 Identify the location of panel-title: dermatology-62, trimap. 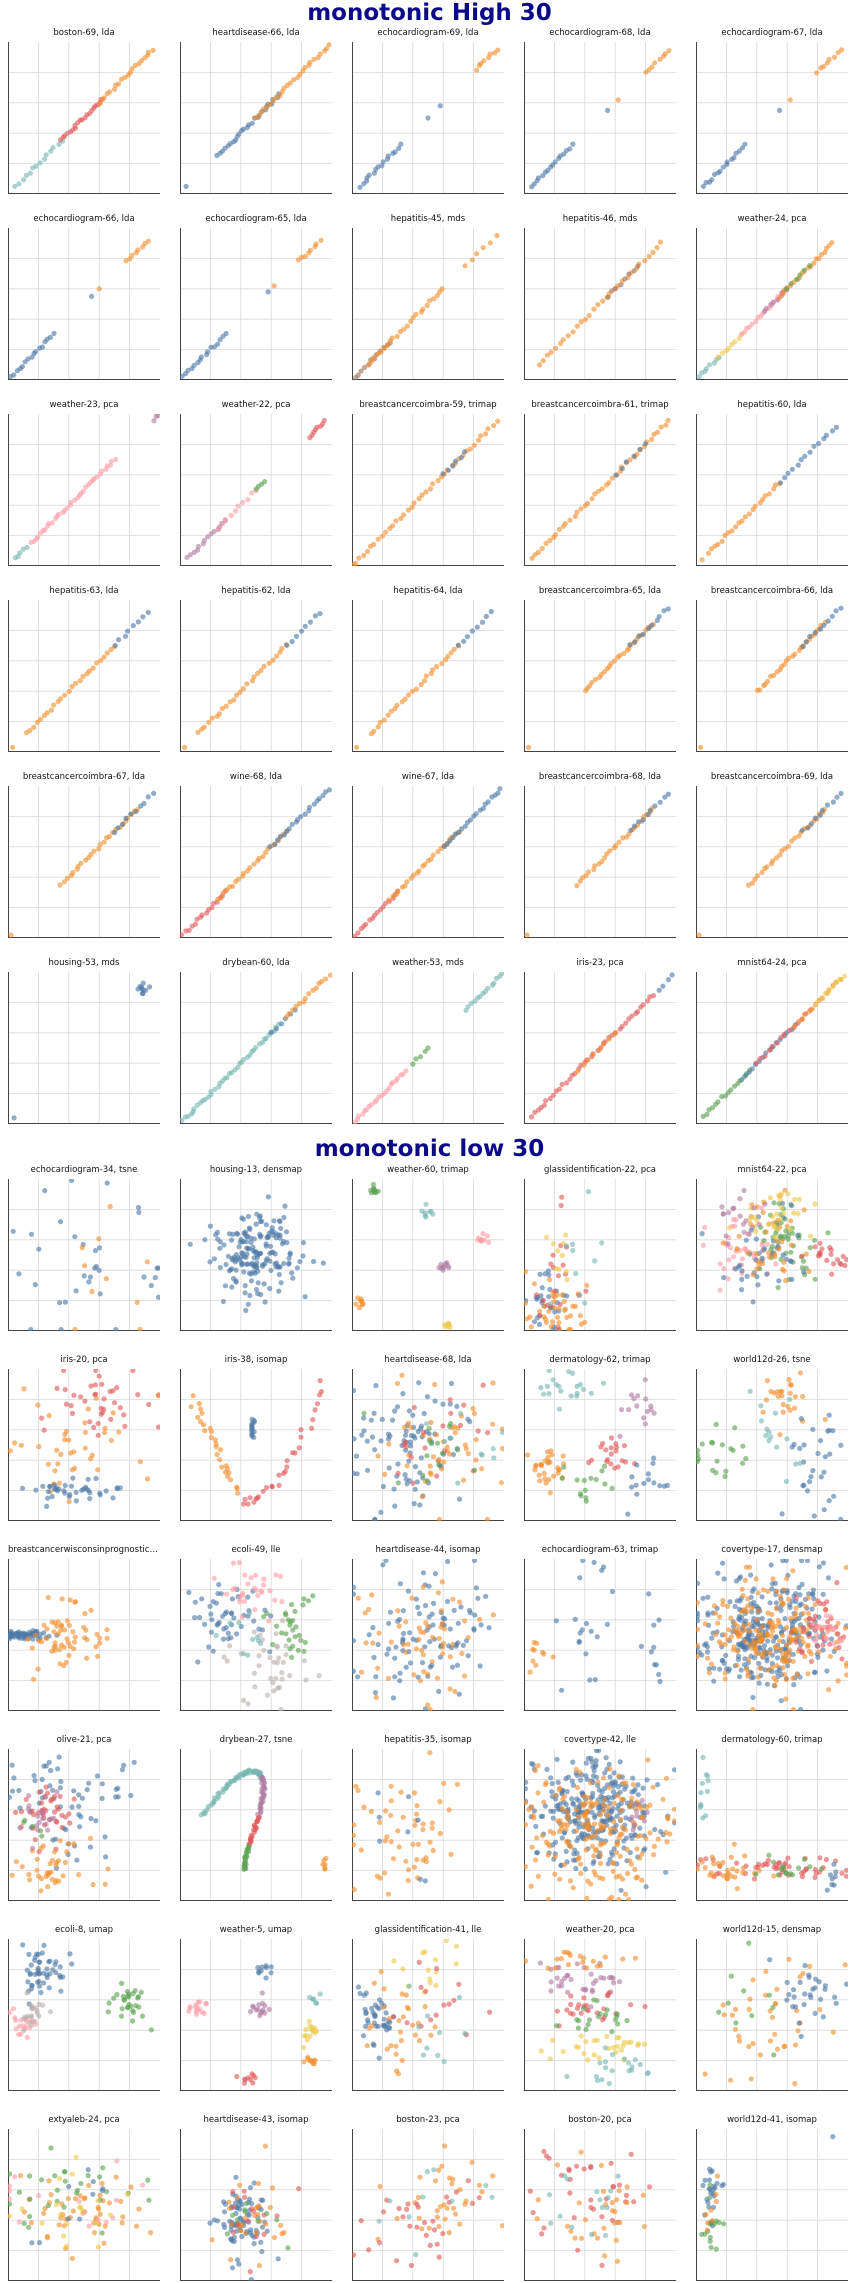
(600, 1360).